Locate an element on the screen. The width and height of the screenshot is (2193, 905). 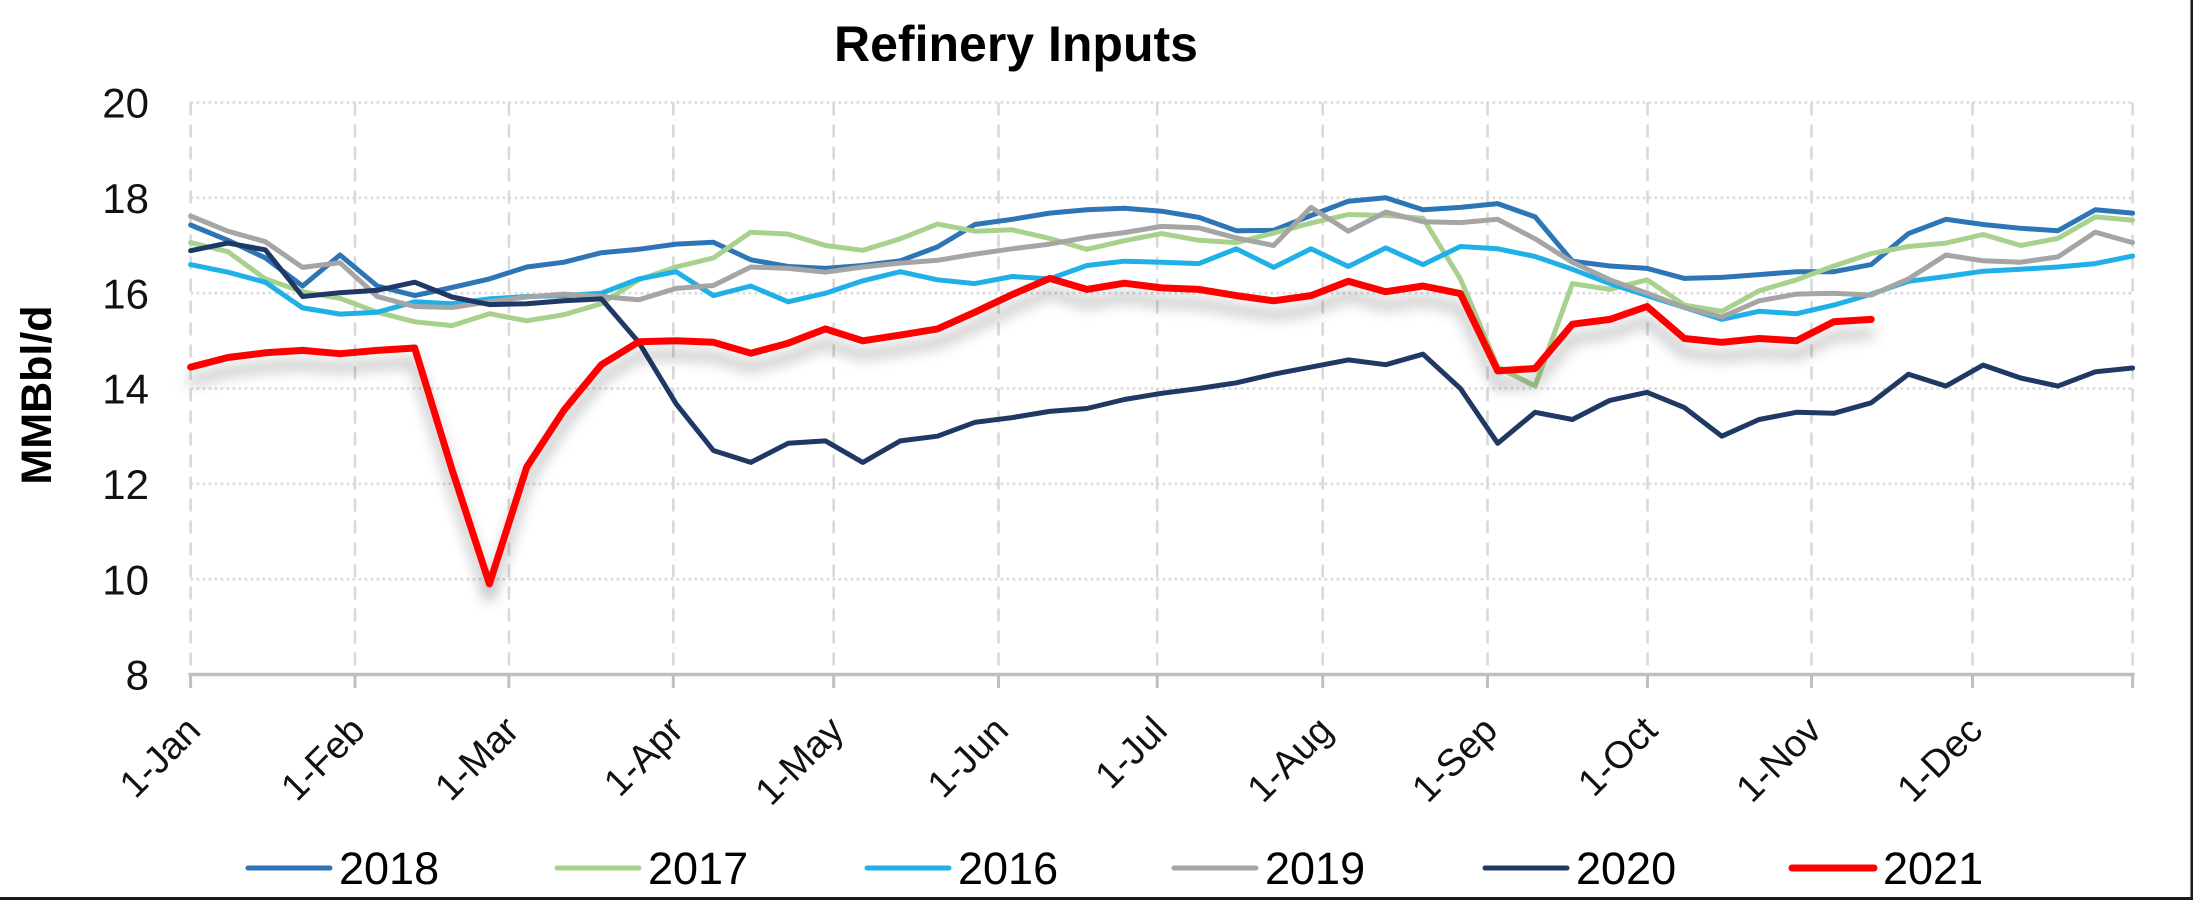
svg-text: 2016 is located at coordinates (1008, 868).